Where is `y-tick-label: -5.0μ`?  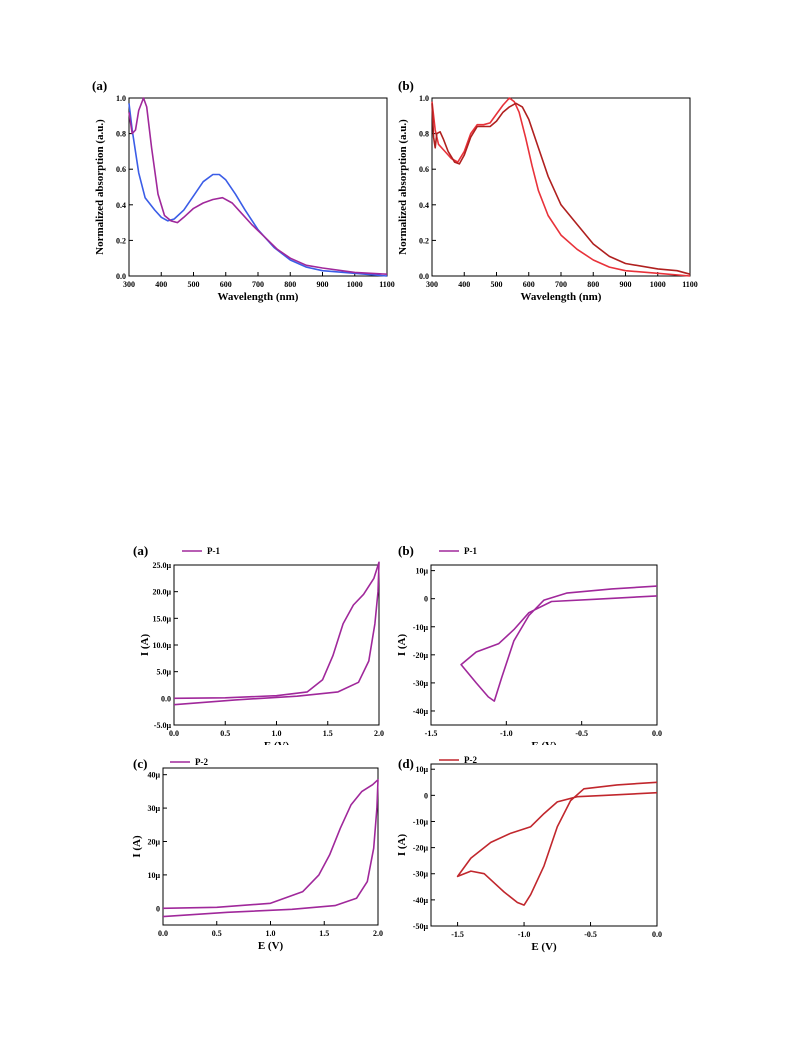
y-tick-label: -5.0μ is located at coordinates (163, 725).